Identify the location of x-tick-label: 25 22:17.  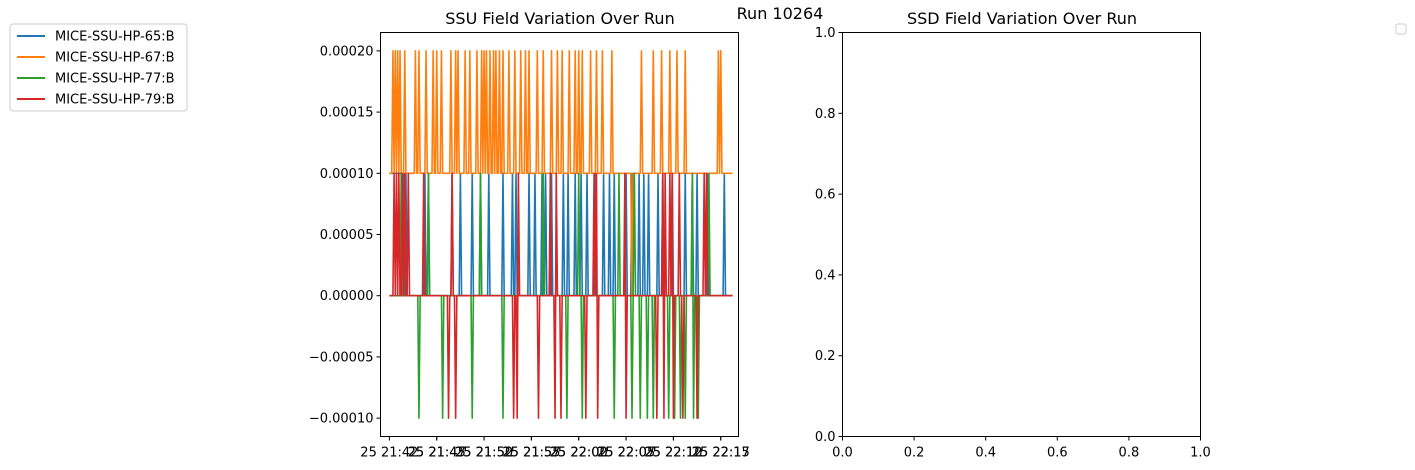
(721, 453).